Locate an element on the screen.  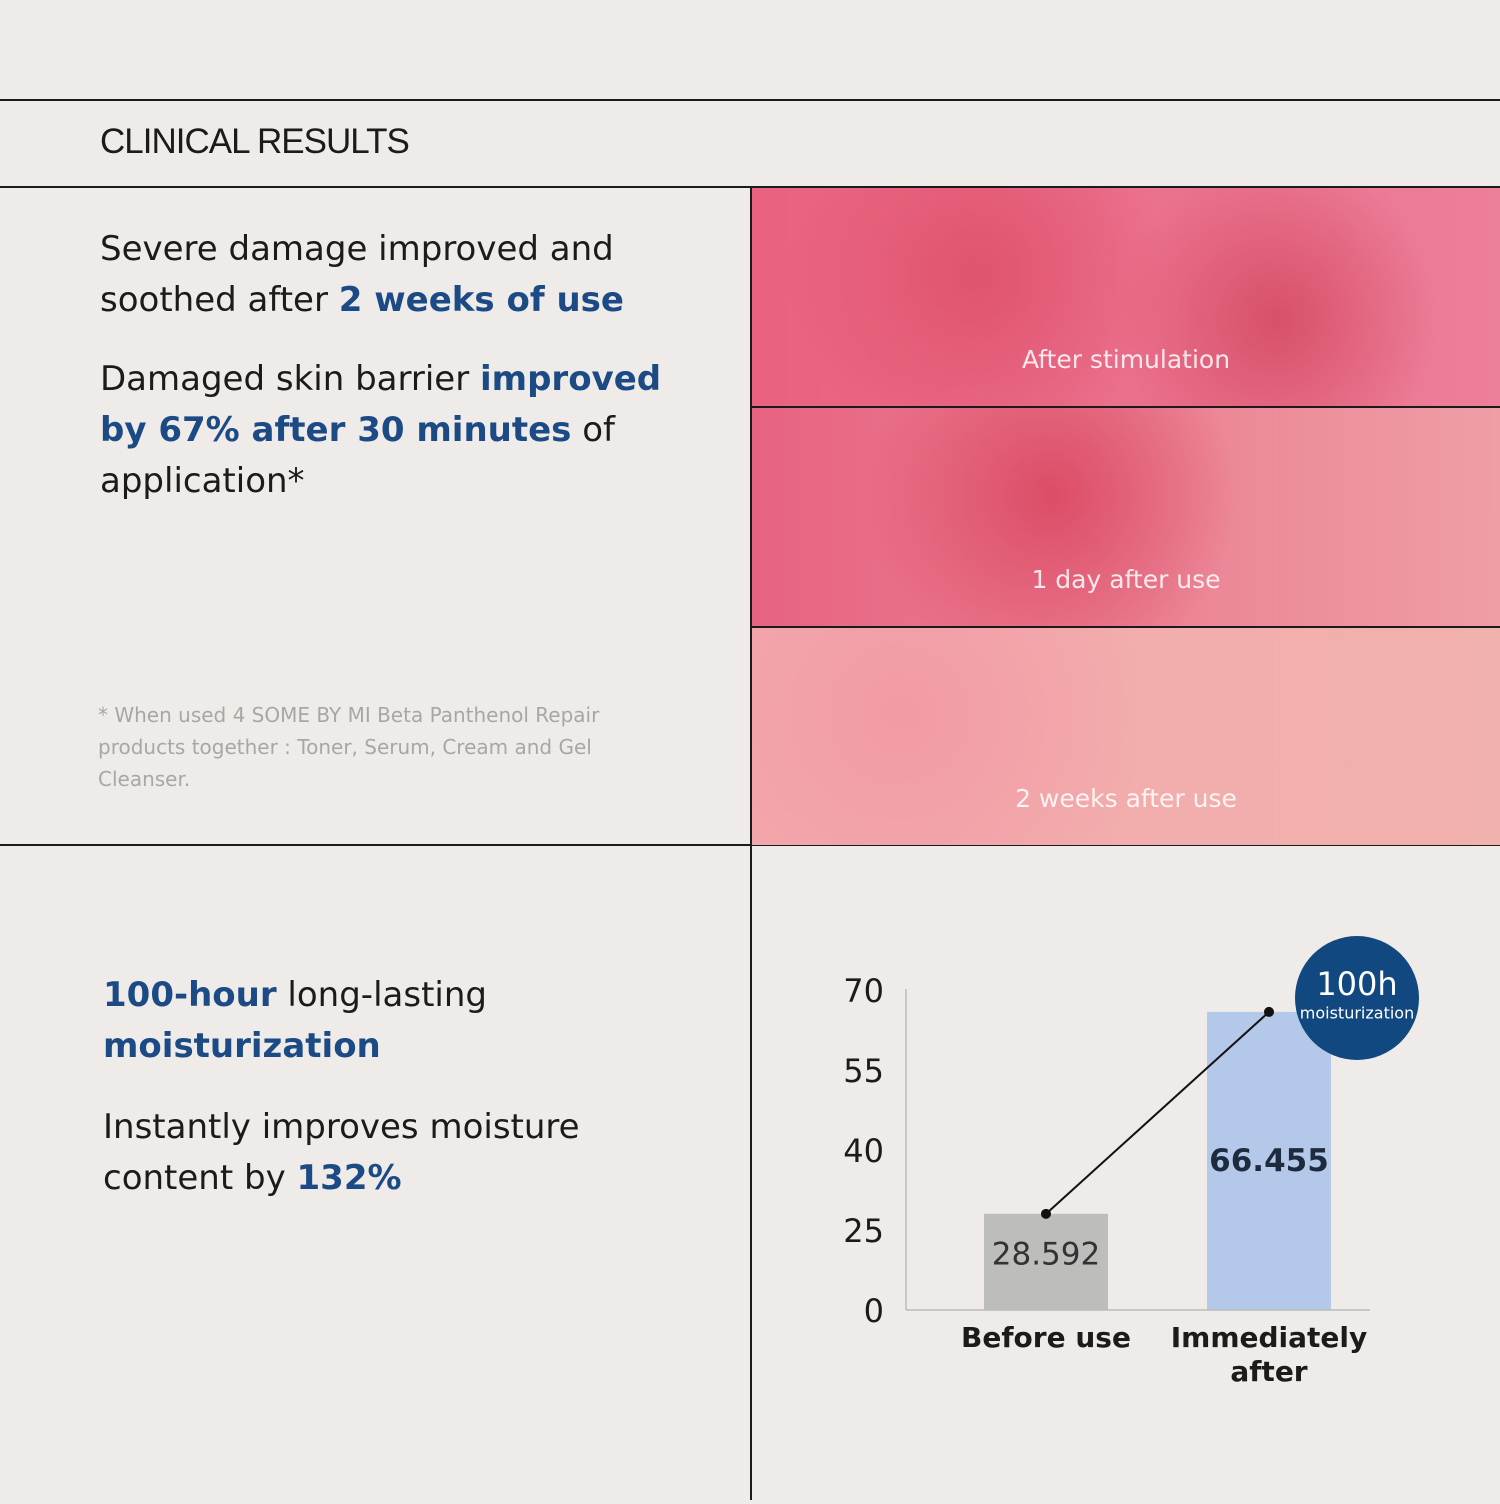
text-run: of application* is located at coordinates (357, 455).